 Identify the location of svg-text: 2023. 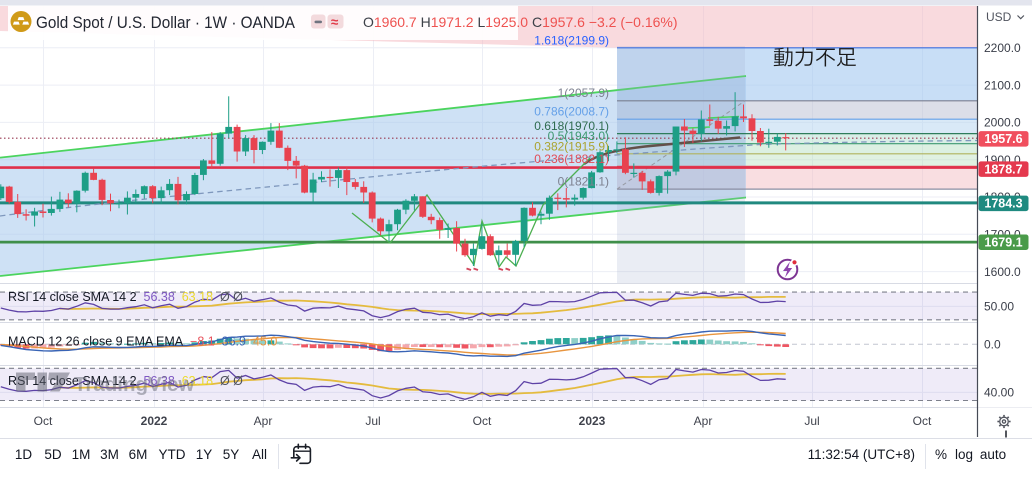
(592, 421).